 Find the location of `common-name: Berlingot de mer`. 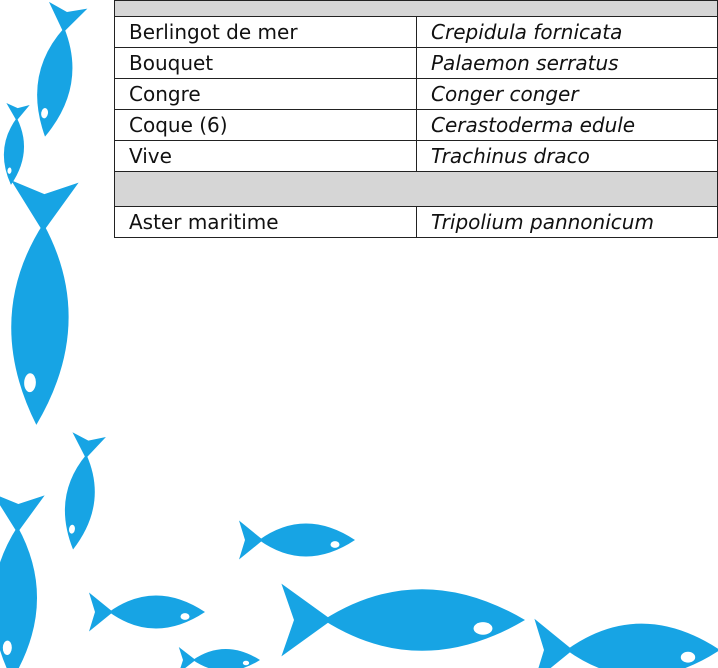

common-name: Berlingot de mer is located at coordinates (265, 32).